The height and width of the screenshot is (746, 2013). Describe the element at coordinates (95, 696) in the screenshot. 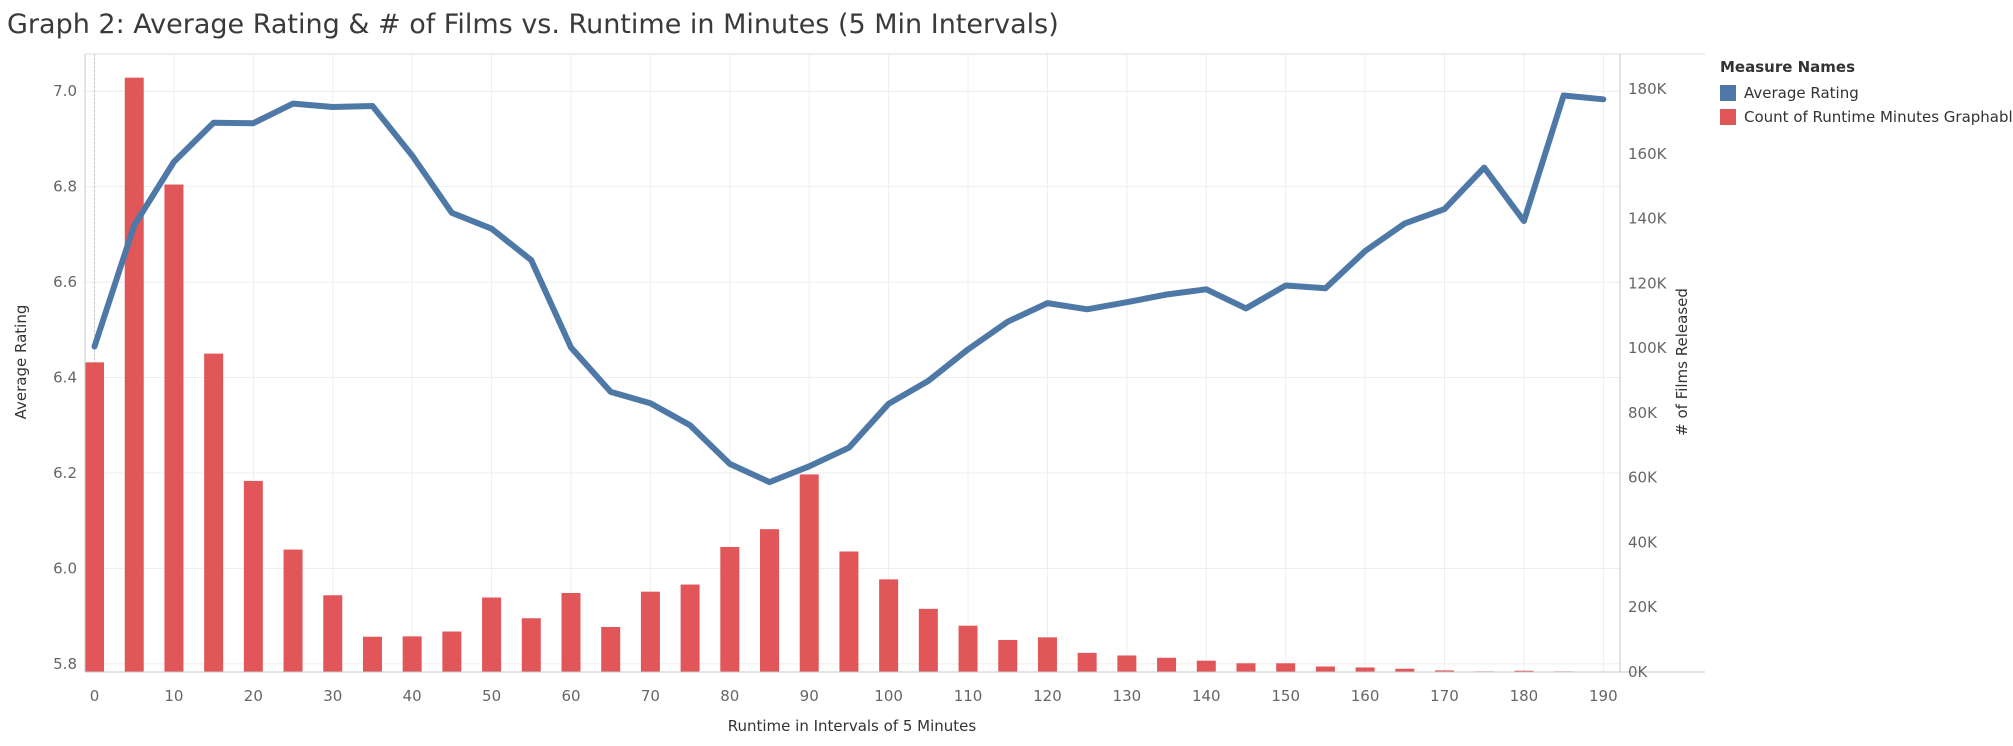

I see `x-tick-label: 0` at that location.